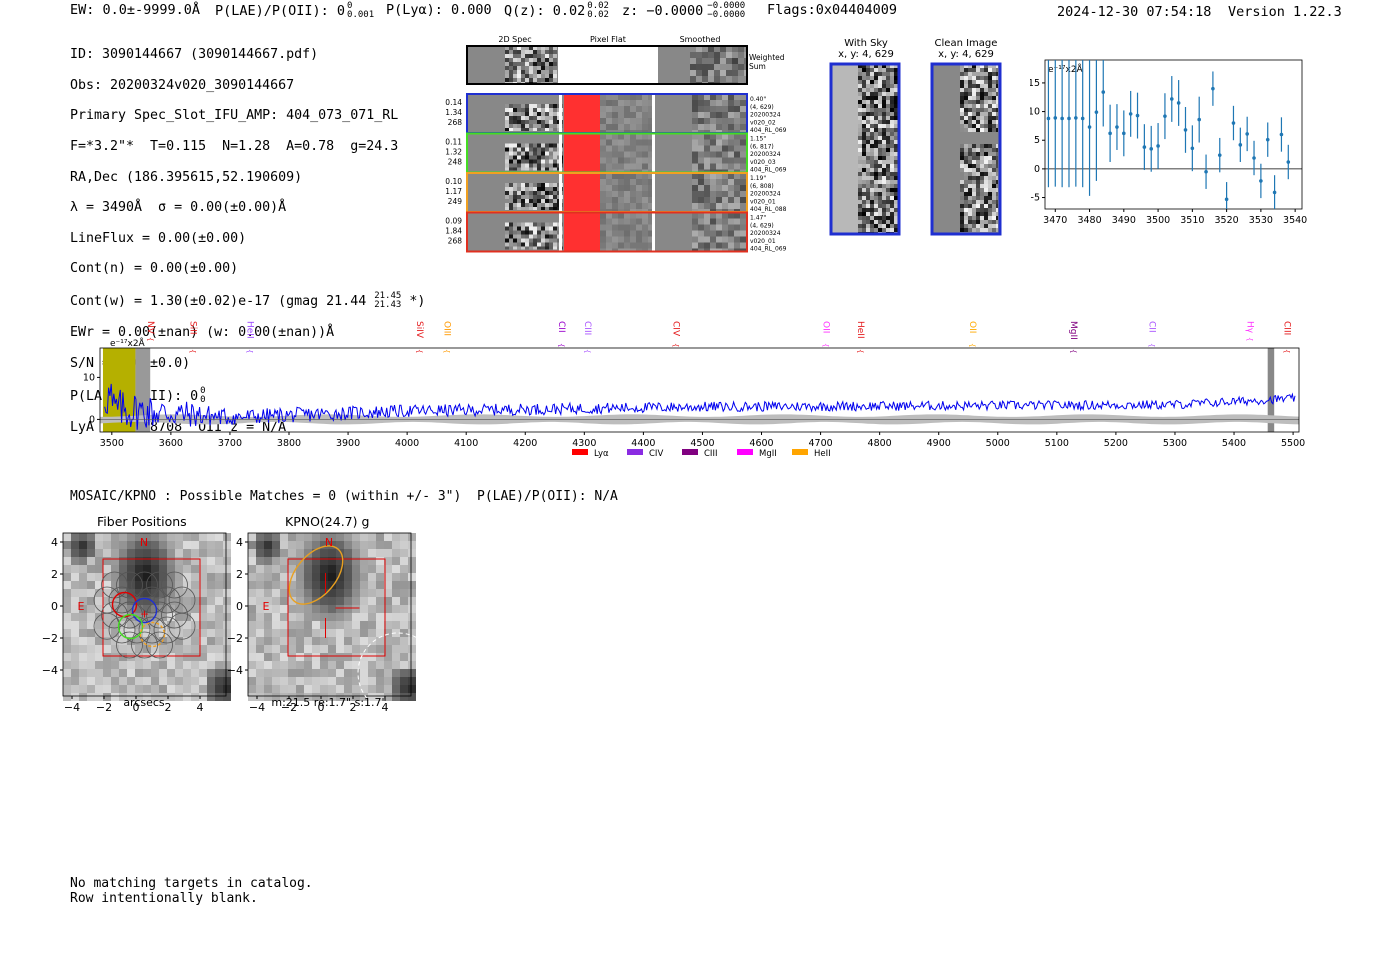 The width and height of the screenshot is (1400, 953). What do you see at coordinates (1035, 112) in the screenshot?
I see `zoom-ytick-label: 10` at bounding box center [1035, 112].